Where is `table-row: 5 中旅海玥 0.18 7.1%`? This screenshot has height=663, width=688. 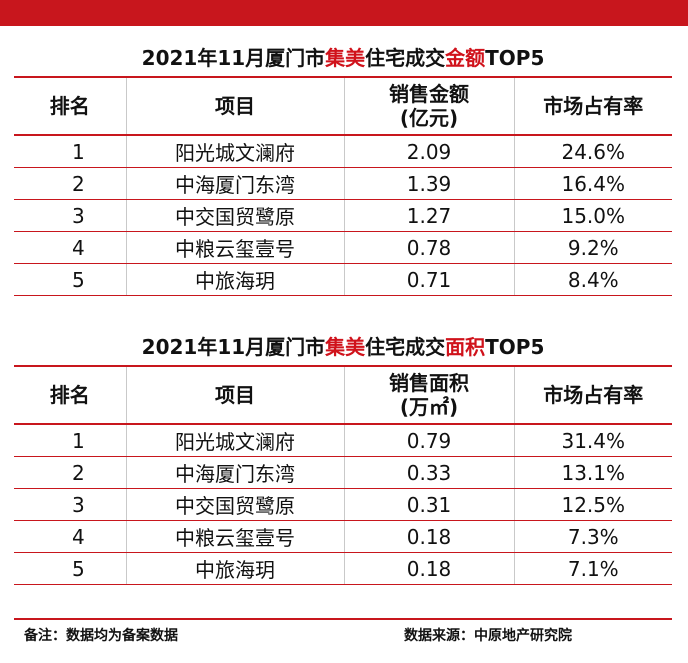 table-row: 5 中旅海玥 0.18 7.1% is located at coordinates (343, 568).